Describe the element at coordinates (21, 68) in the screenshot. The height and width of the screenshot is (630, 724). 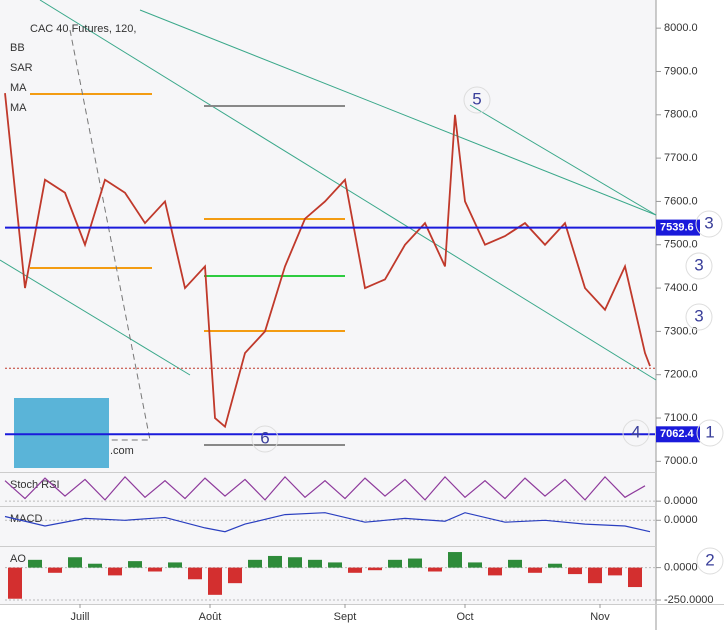
I see `indicator-label: SAR` at that location.